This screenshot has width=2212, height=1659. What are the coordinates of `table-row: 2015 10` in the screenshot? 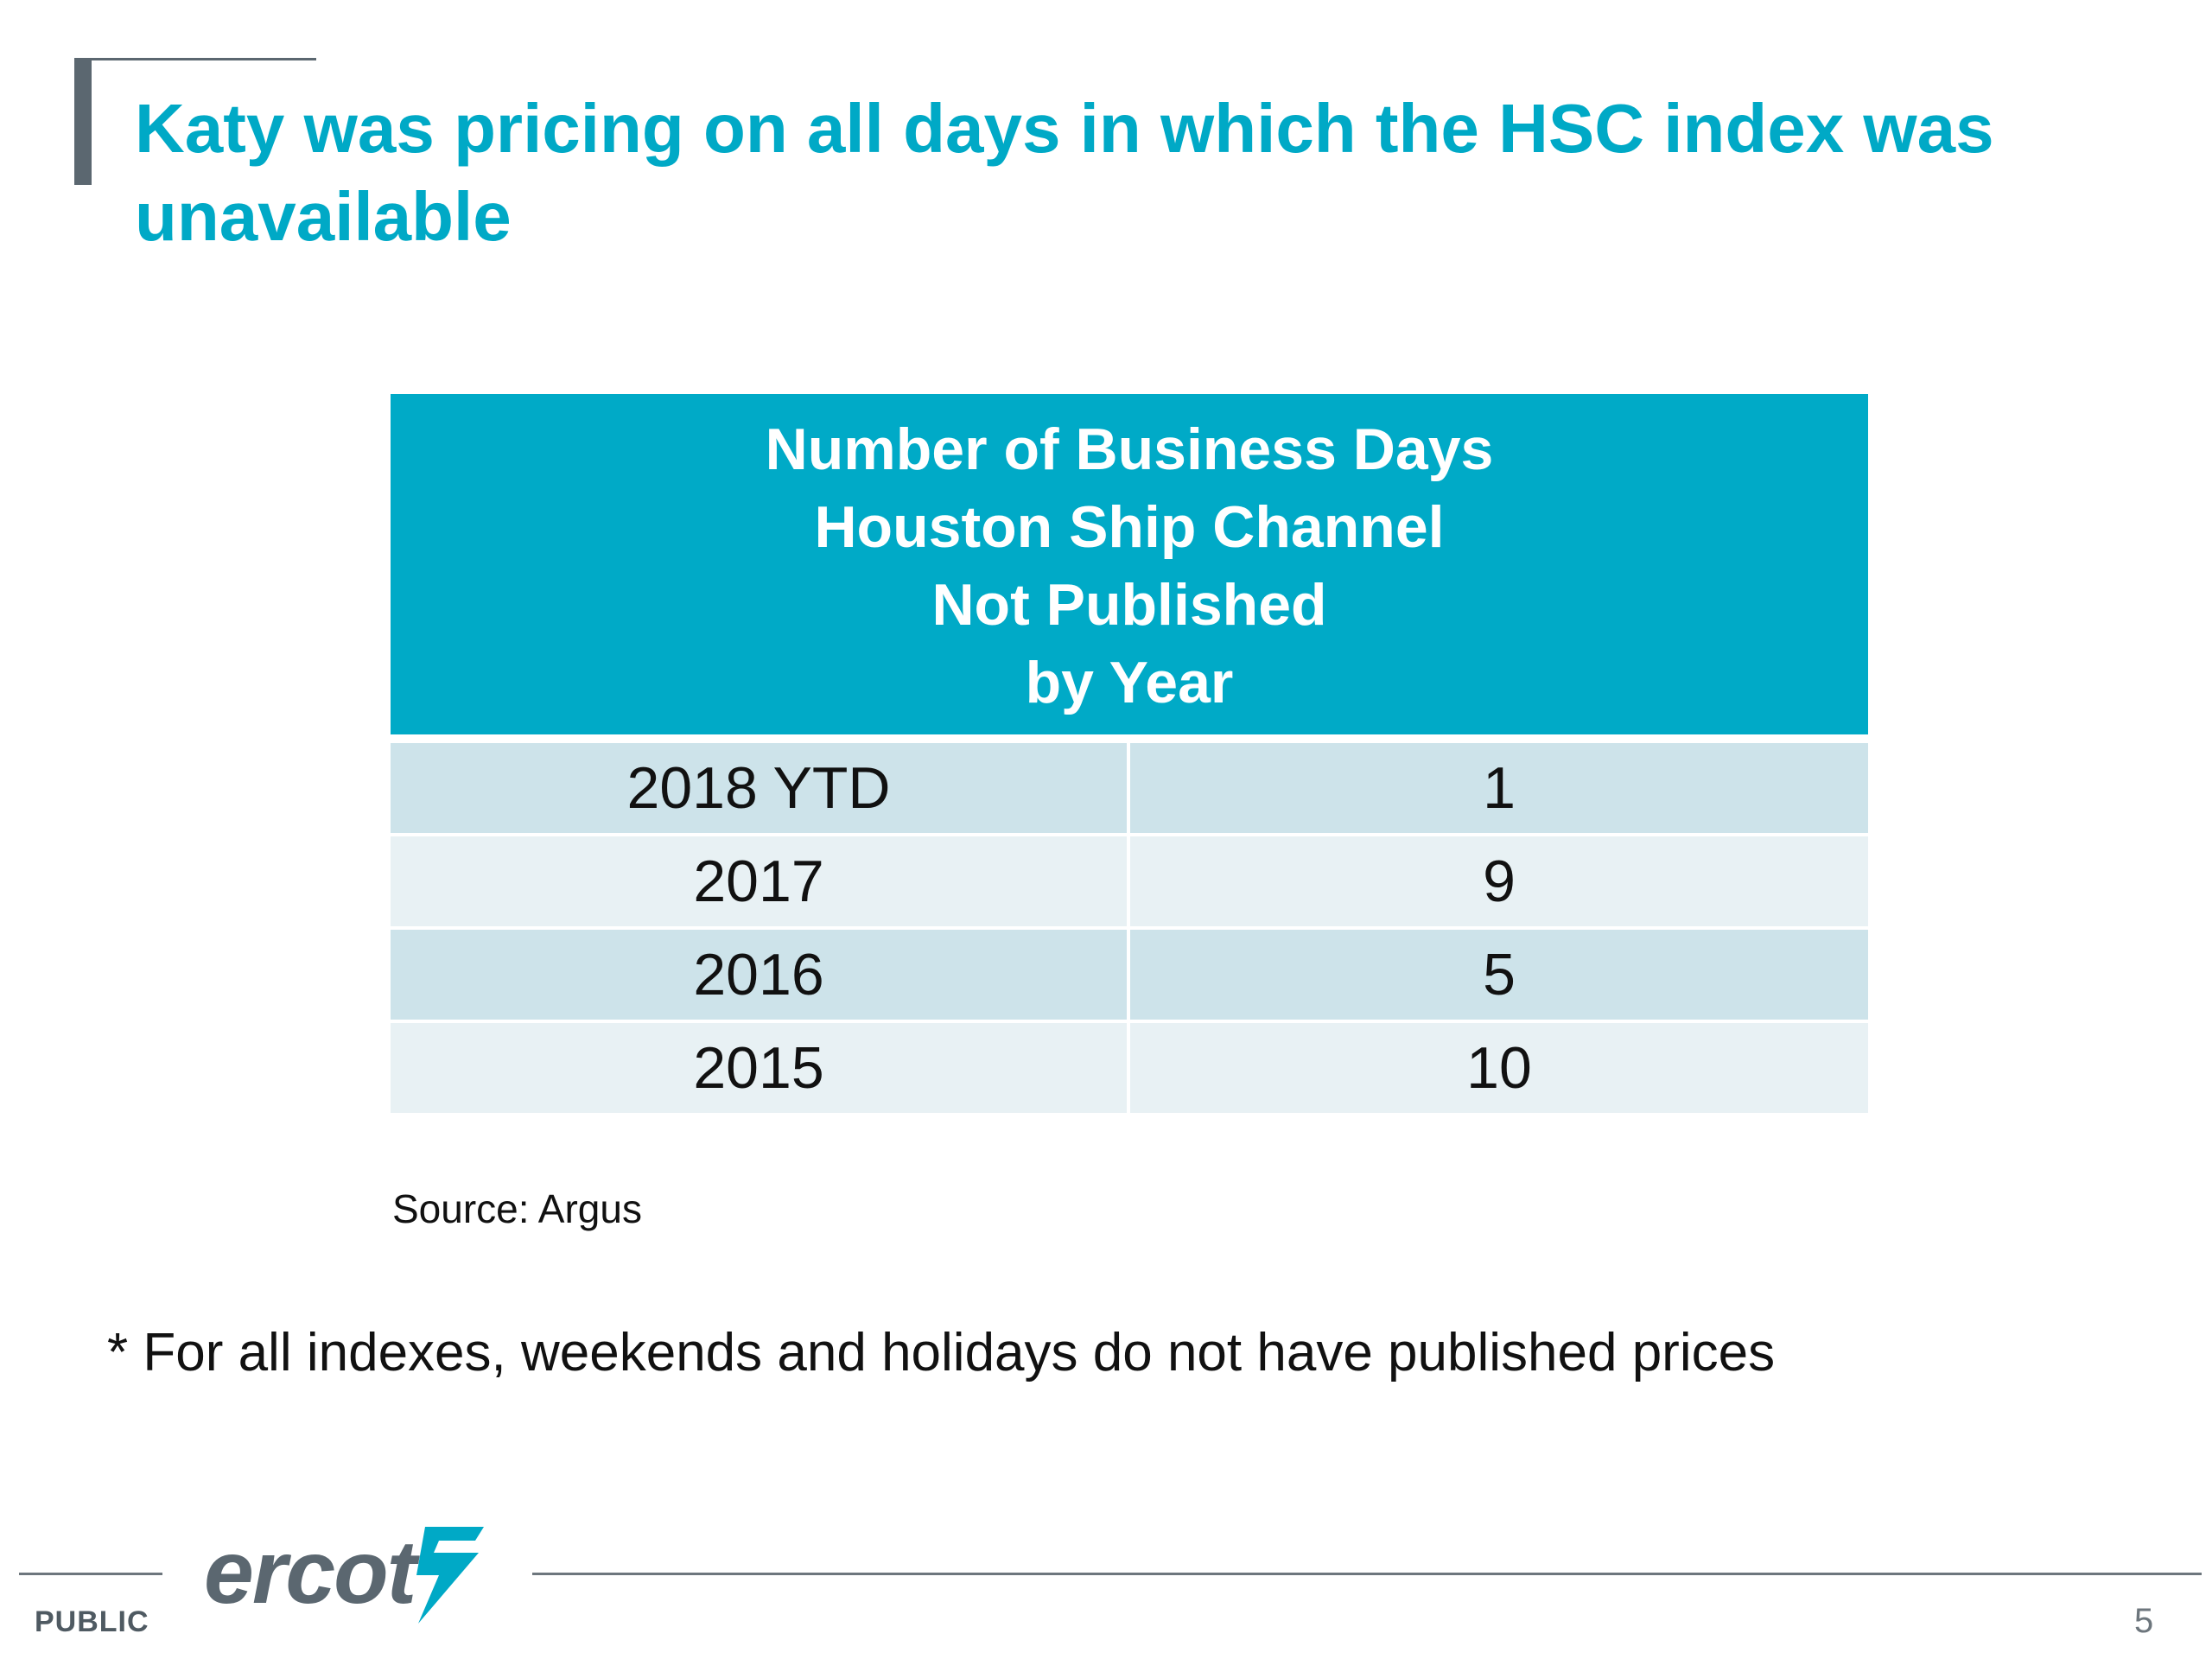 It's located at (1129, 1067).